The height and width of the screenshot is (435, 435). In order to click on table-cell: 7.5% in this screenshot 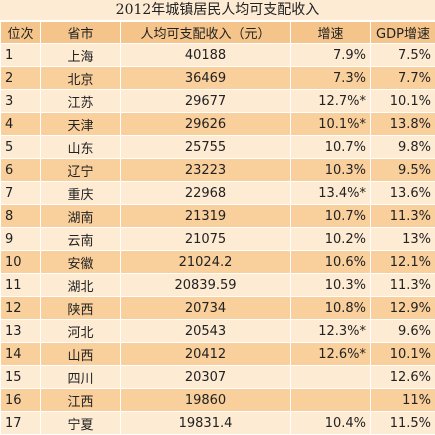, I will do `click(403, 55)`.